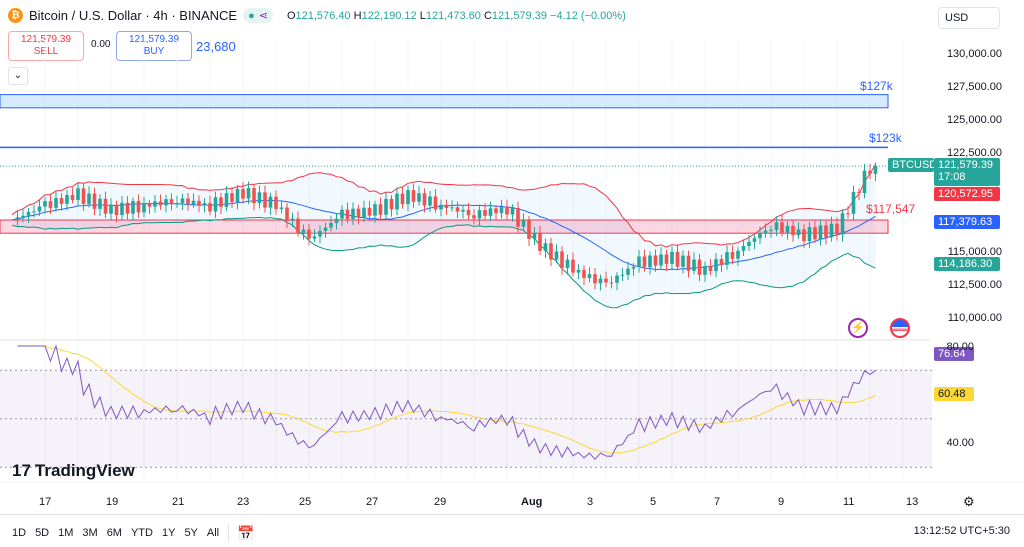 This screenshot has width=1024, height=547. What do you see at coordinates (974, 318) in the screenshot?
I see `price-axis-label: 110,000.00` at bounding box center [974, 318].